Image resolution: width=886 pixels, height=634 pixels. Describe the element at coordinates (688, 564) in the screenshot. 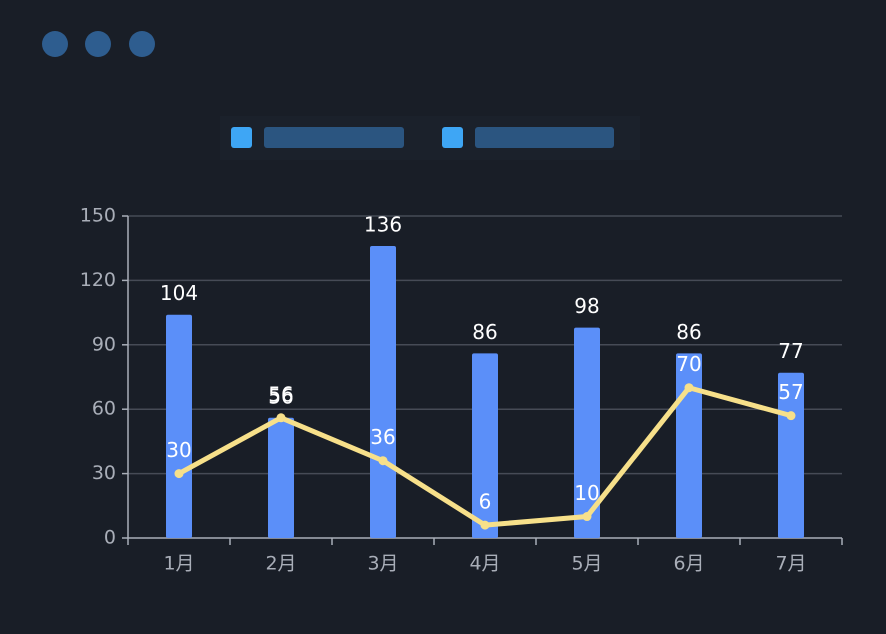

I see `x-tick-label: 6月` at that location.